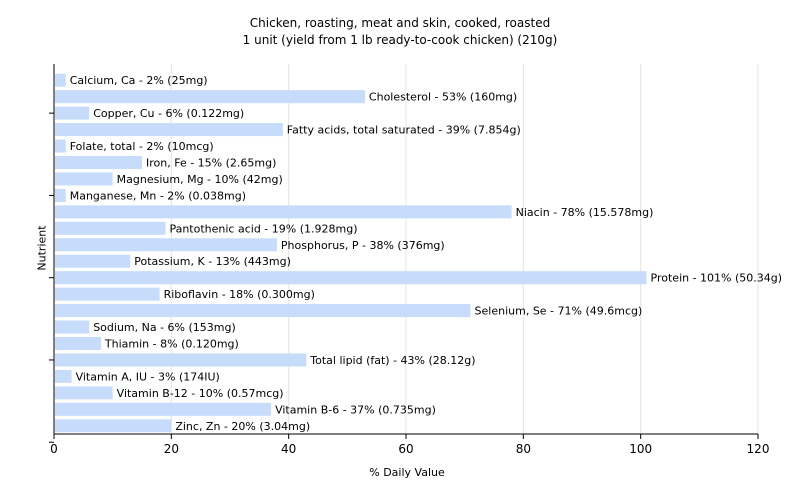  What do you see at coordinates (164, 327) in the screenshot?
I see `bar-label: Sodium, Na - 6% (153mg)` at bounding box center [164, 327].